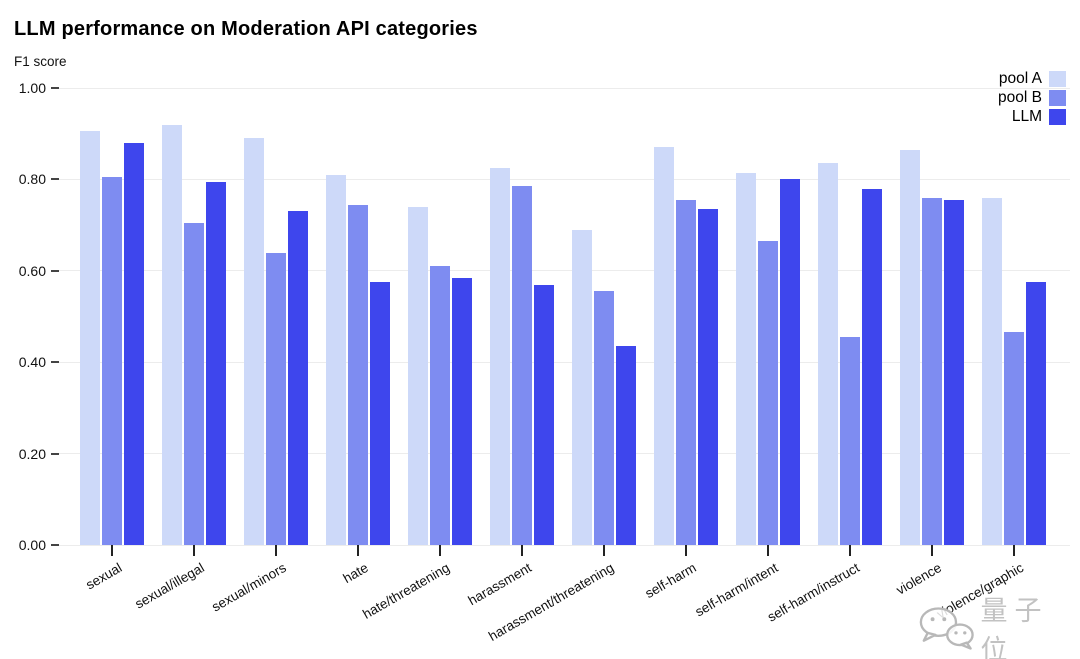 This screenshot has width=1080, height=659. Describe the element at coordinates (40, 61) in the screenshot. I see `y-axis-caption: F1 score` at that location.